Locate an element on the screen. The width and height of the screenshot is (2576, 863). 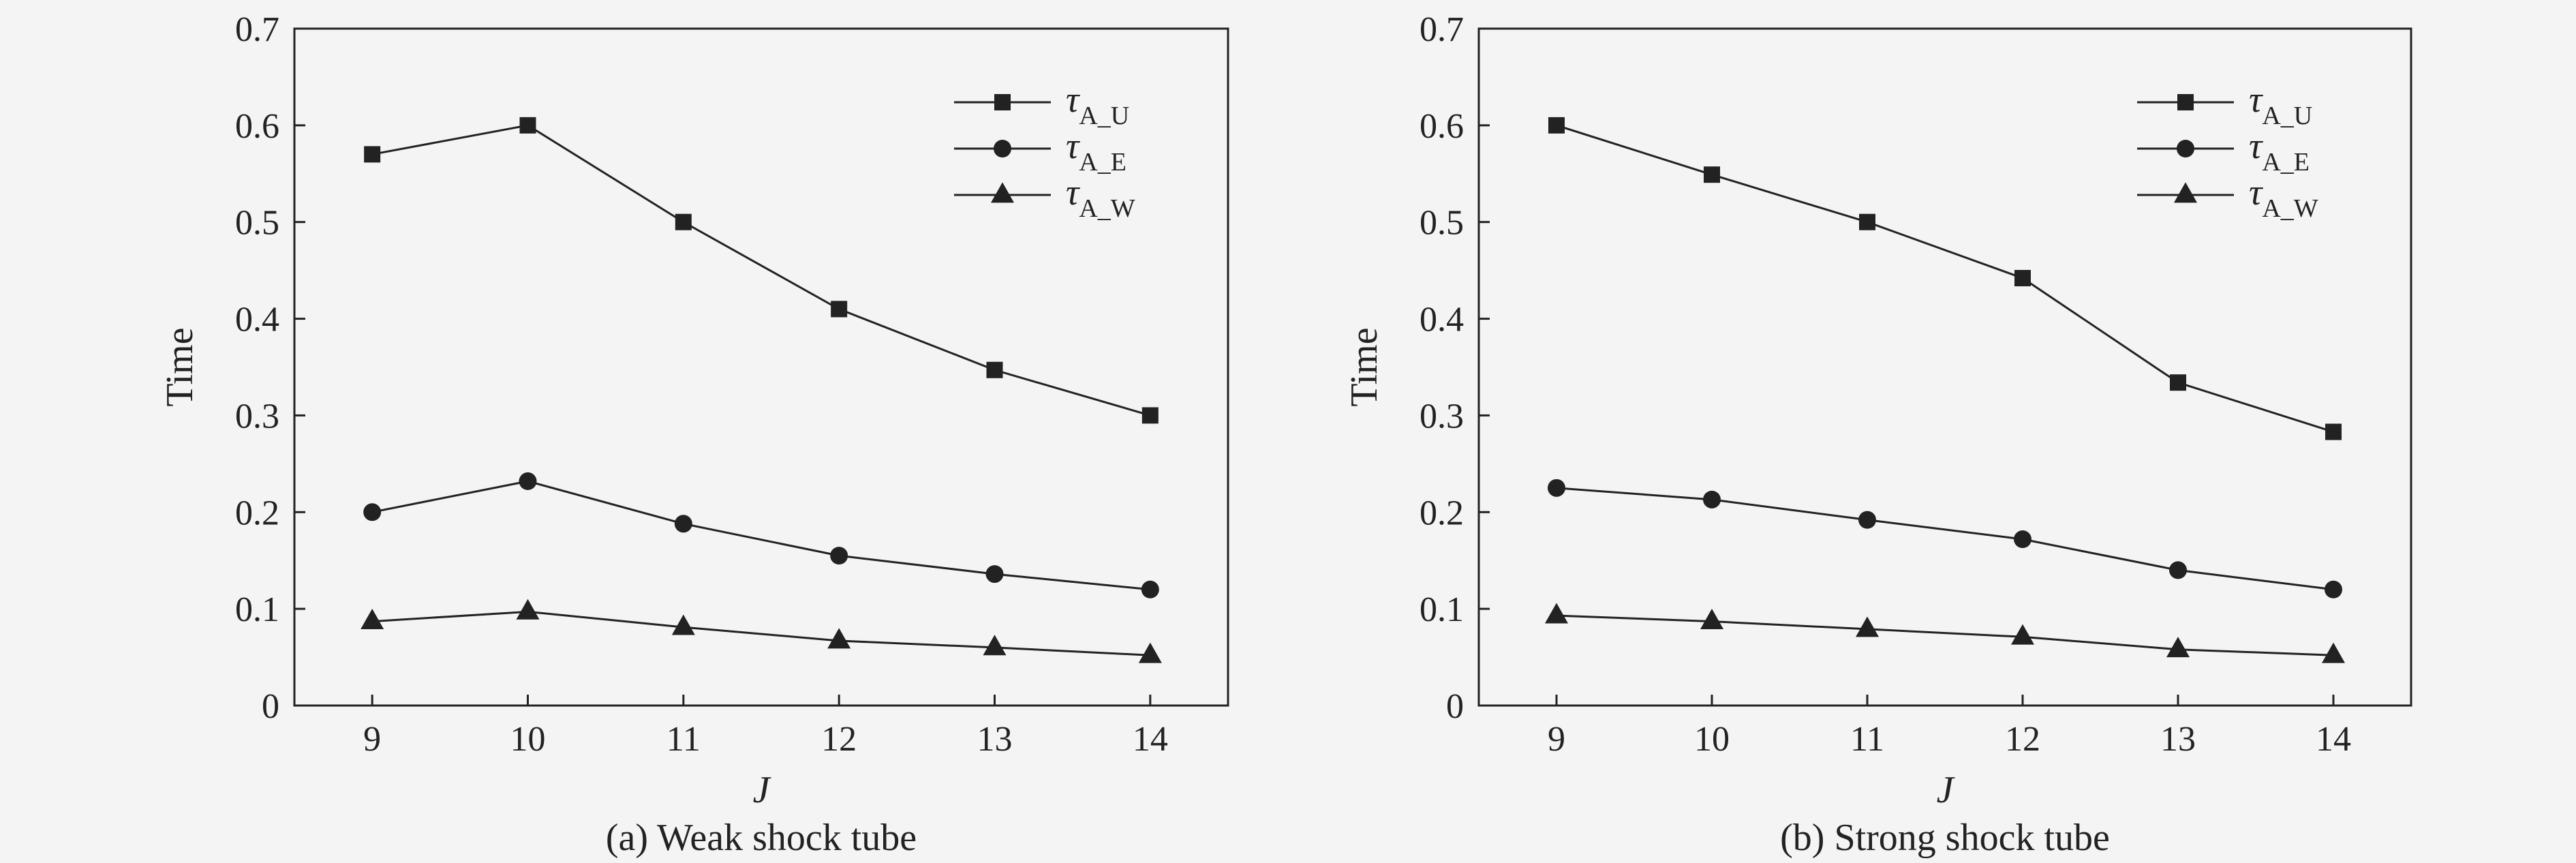
panel-b-x-tick-label: 11 is located at coordinates (1867, 740).